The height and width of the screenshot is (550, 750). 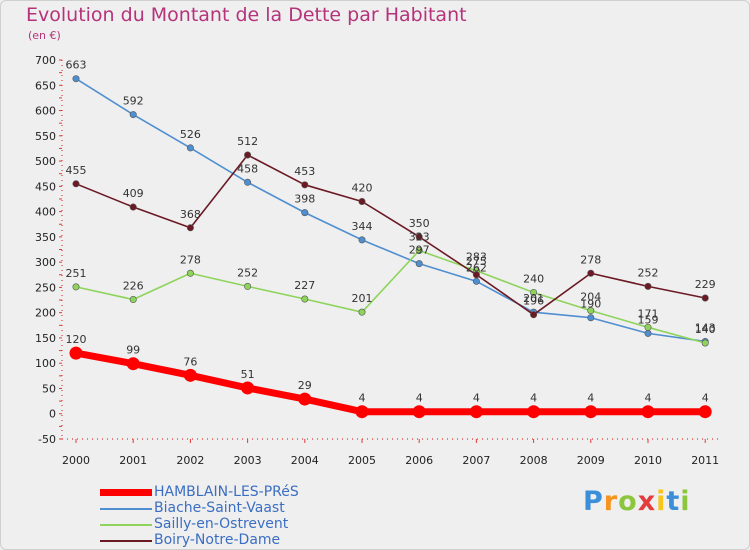 What do you see at coordinates (190, 259) in the screenshot?
I see `data-label-sailly-en-ostrevent: 278` at bounding box center [190, 259].